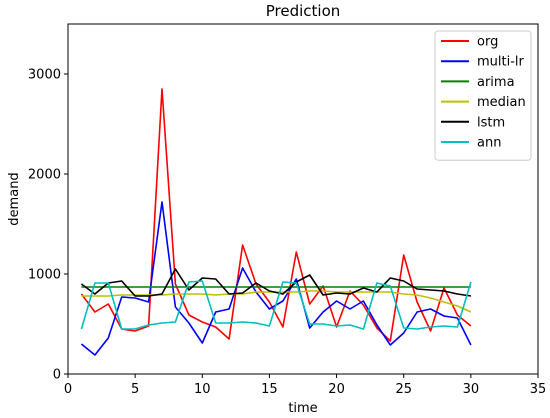  I want to click on legend-label-org: org, so click(487, 42).